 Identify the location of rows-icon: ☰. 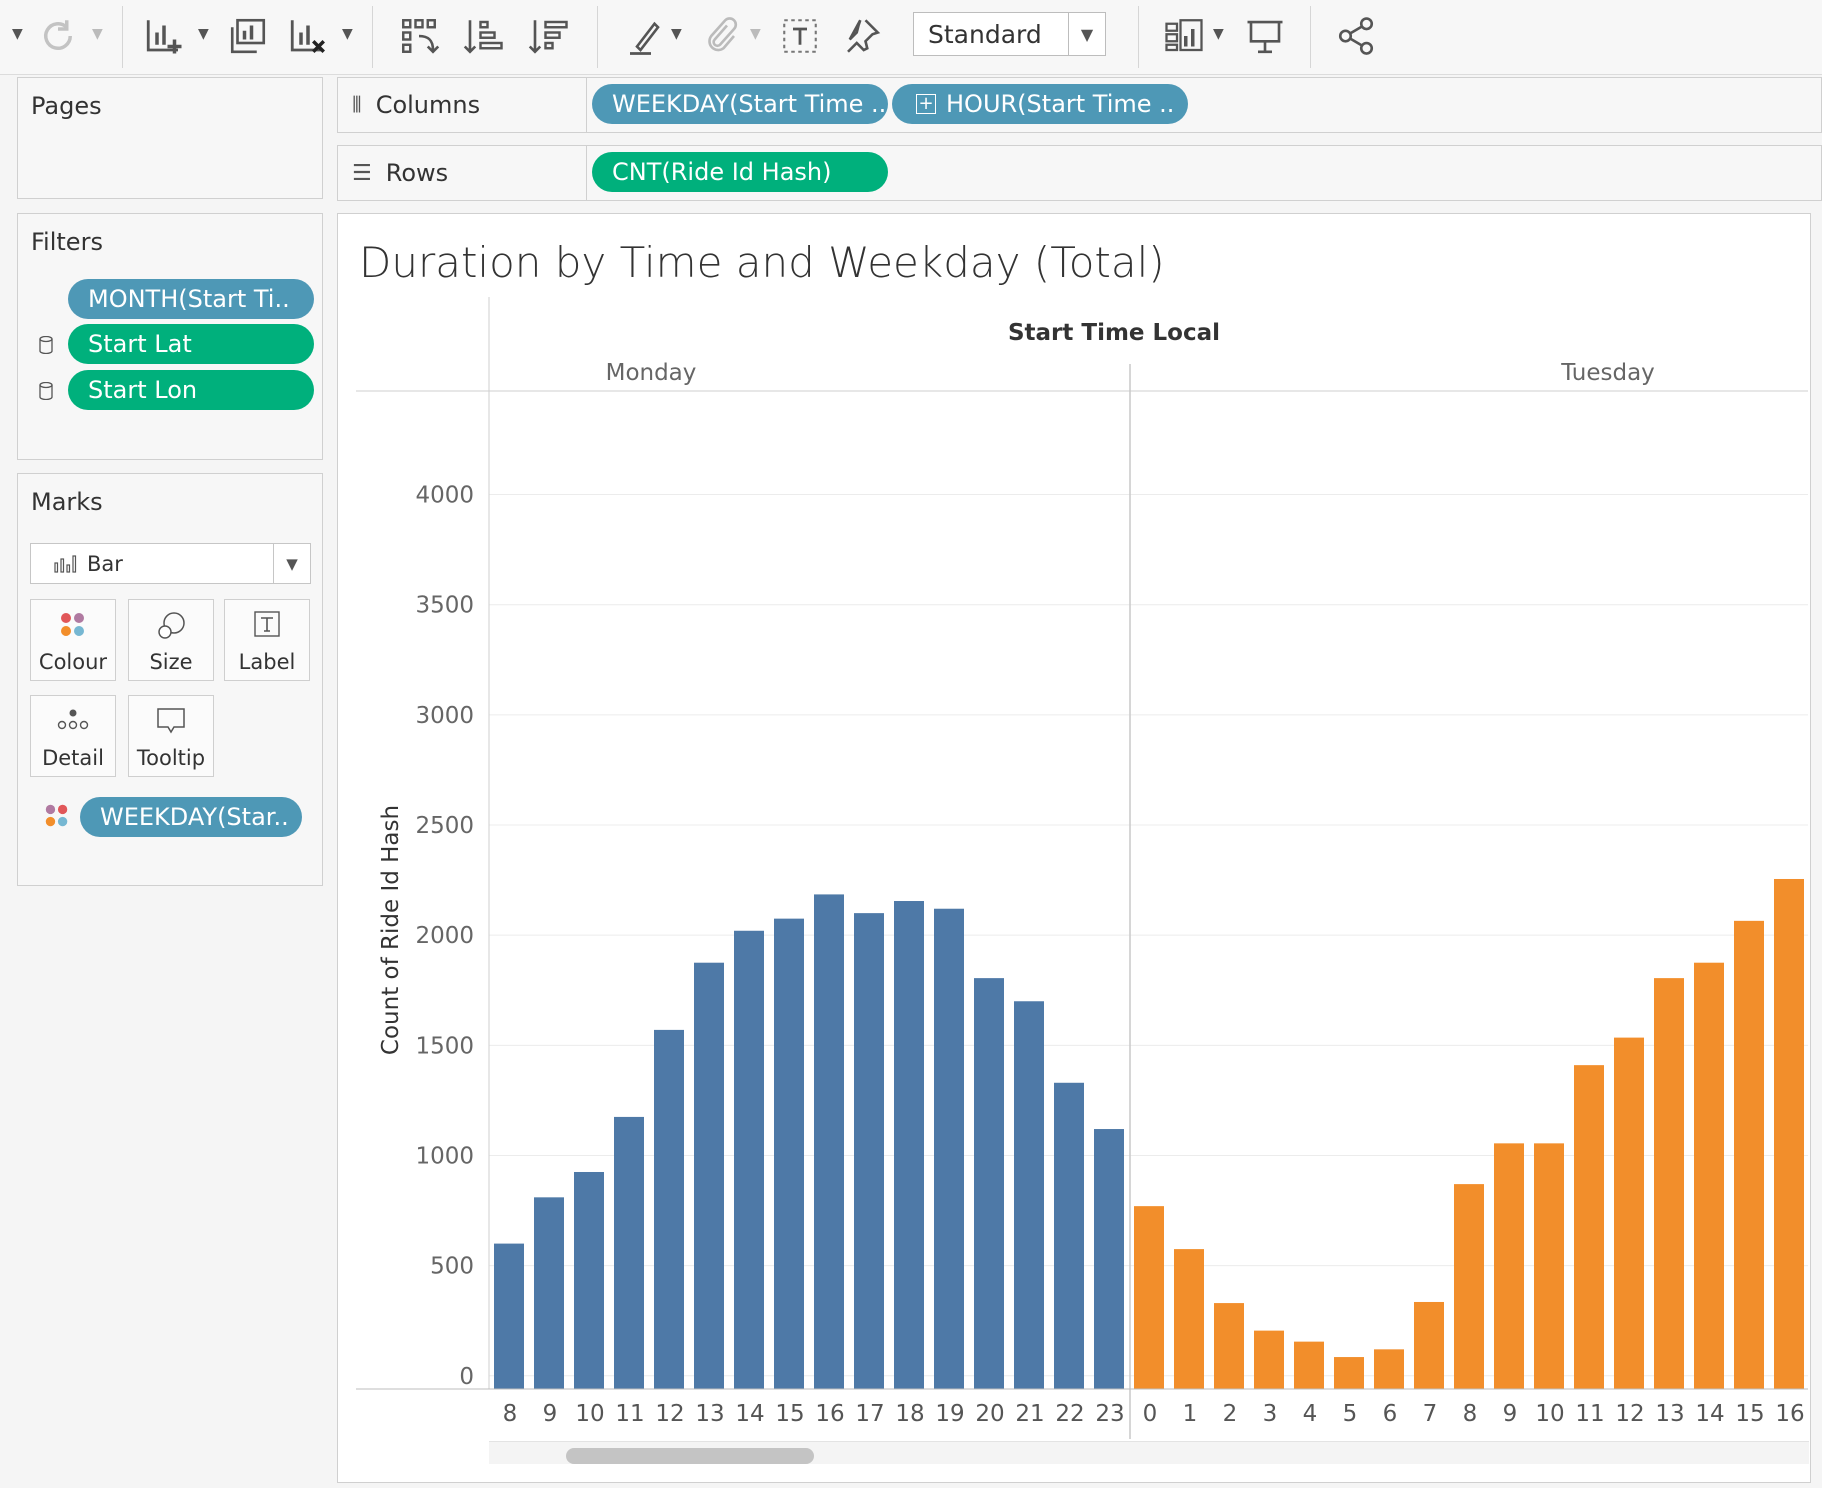
(362, 173).